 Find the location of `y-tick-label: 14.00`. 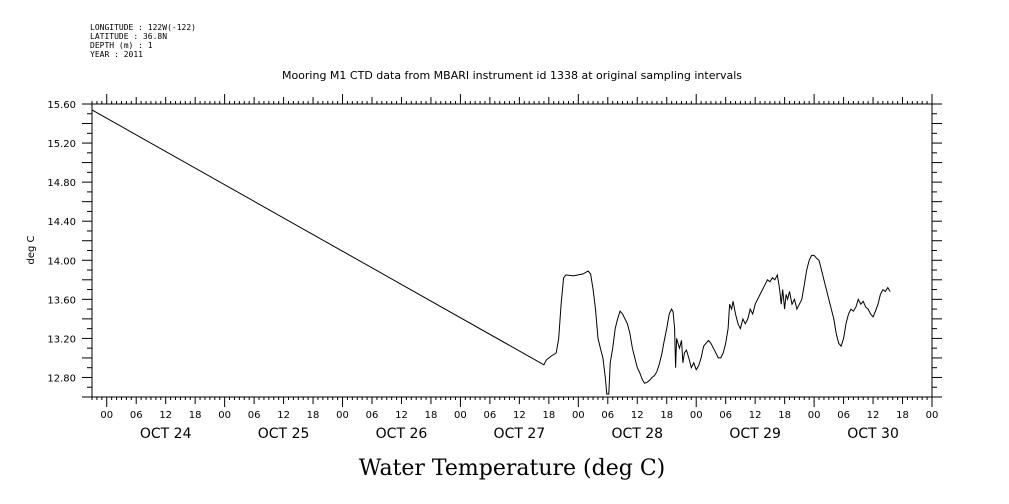

y-tick-label: 14.00 is located at coordinates (61, 261).